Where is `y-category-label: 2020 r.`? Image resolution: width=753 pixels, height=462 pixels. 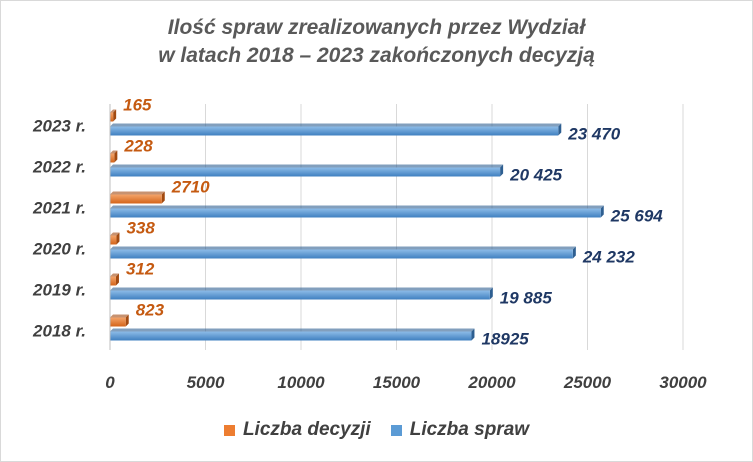 y-category-label: 2020 r. is located at coordinates (59, 249).